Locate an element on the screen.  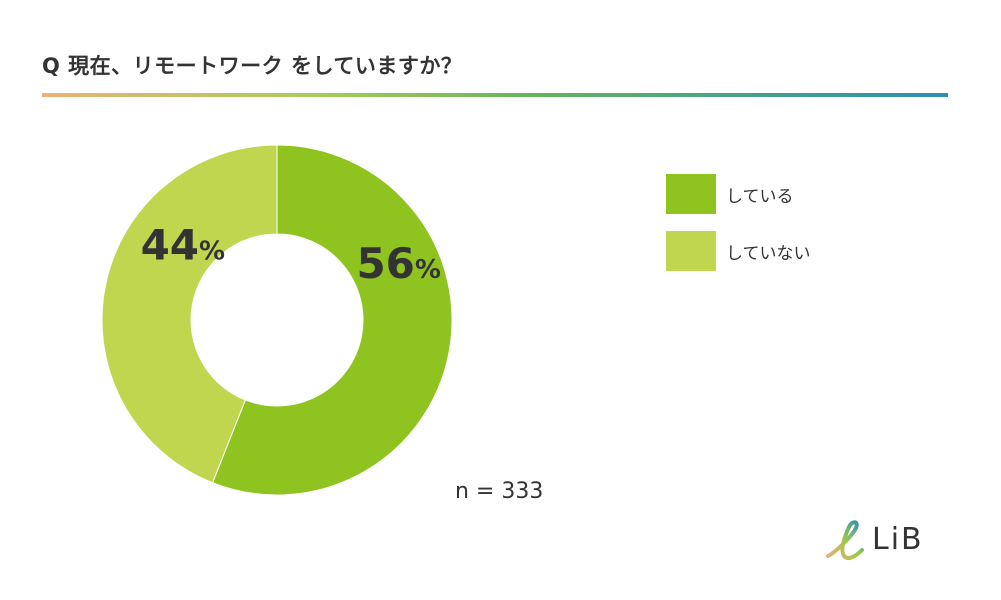
legend-item-not-doing: していない is located at coordinates (738, 251).